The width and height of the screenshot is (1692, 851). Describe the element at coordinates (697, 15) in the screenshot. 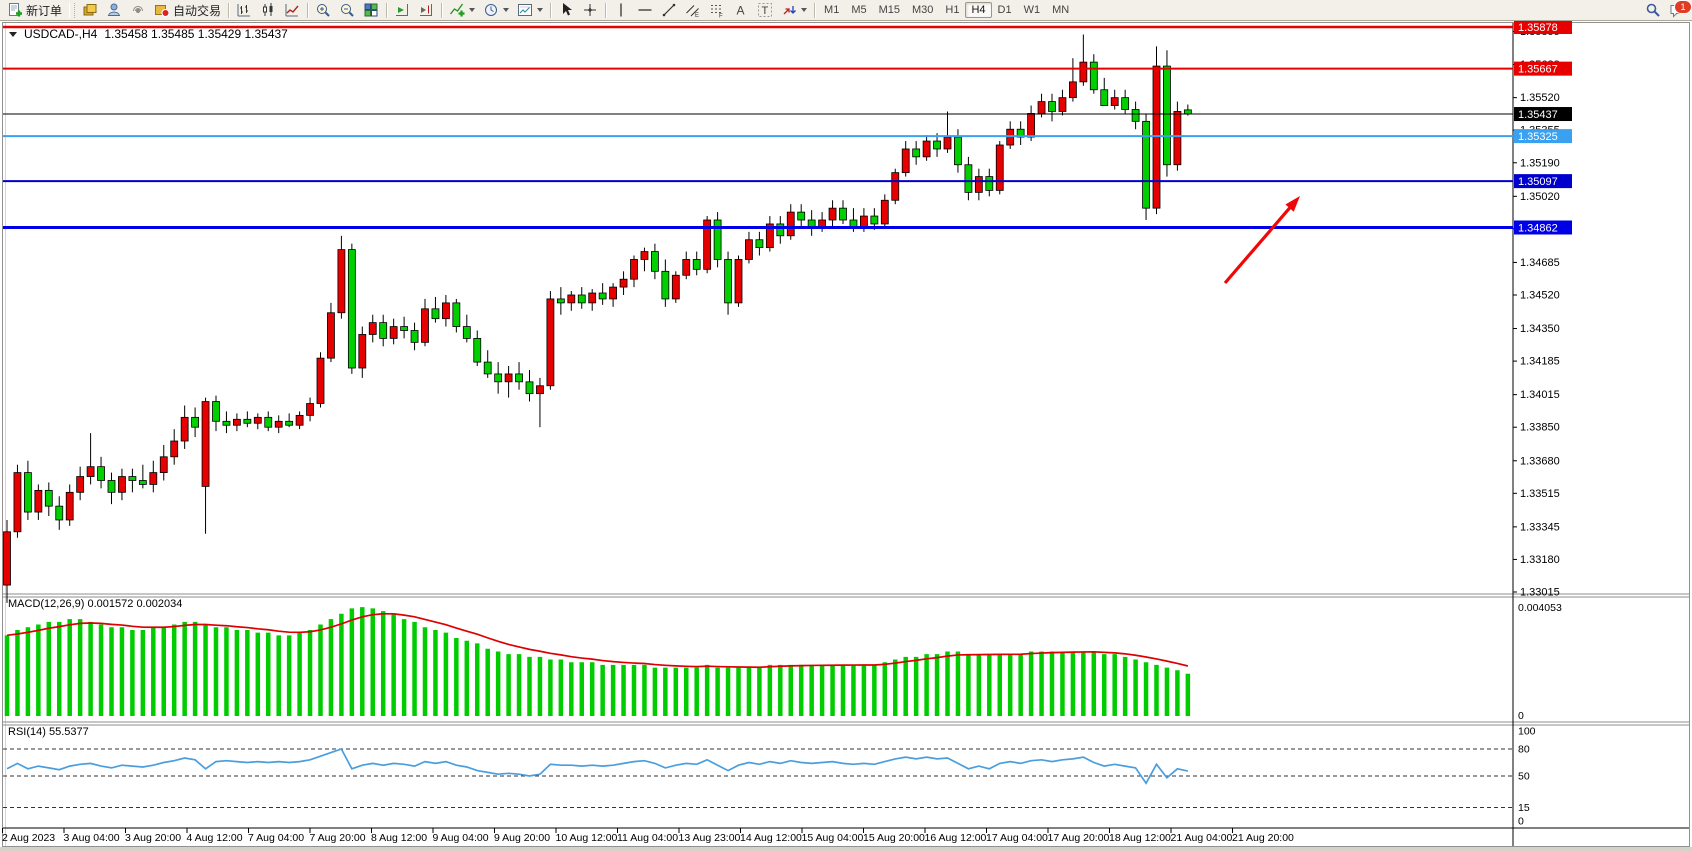

I see `svg-text: E` at that location.